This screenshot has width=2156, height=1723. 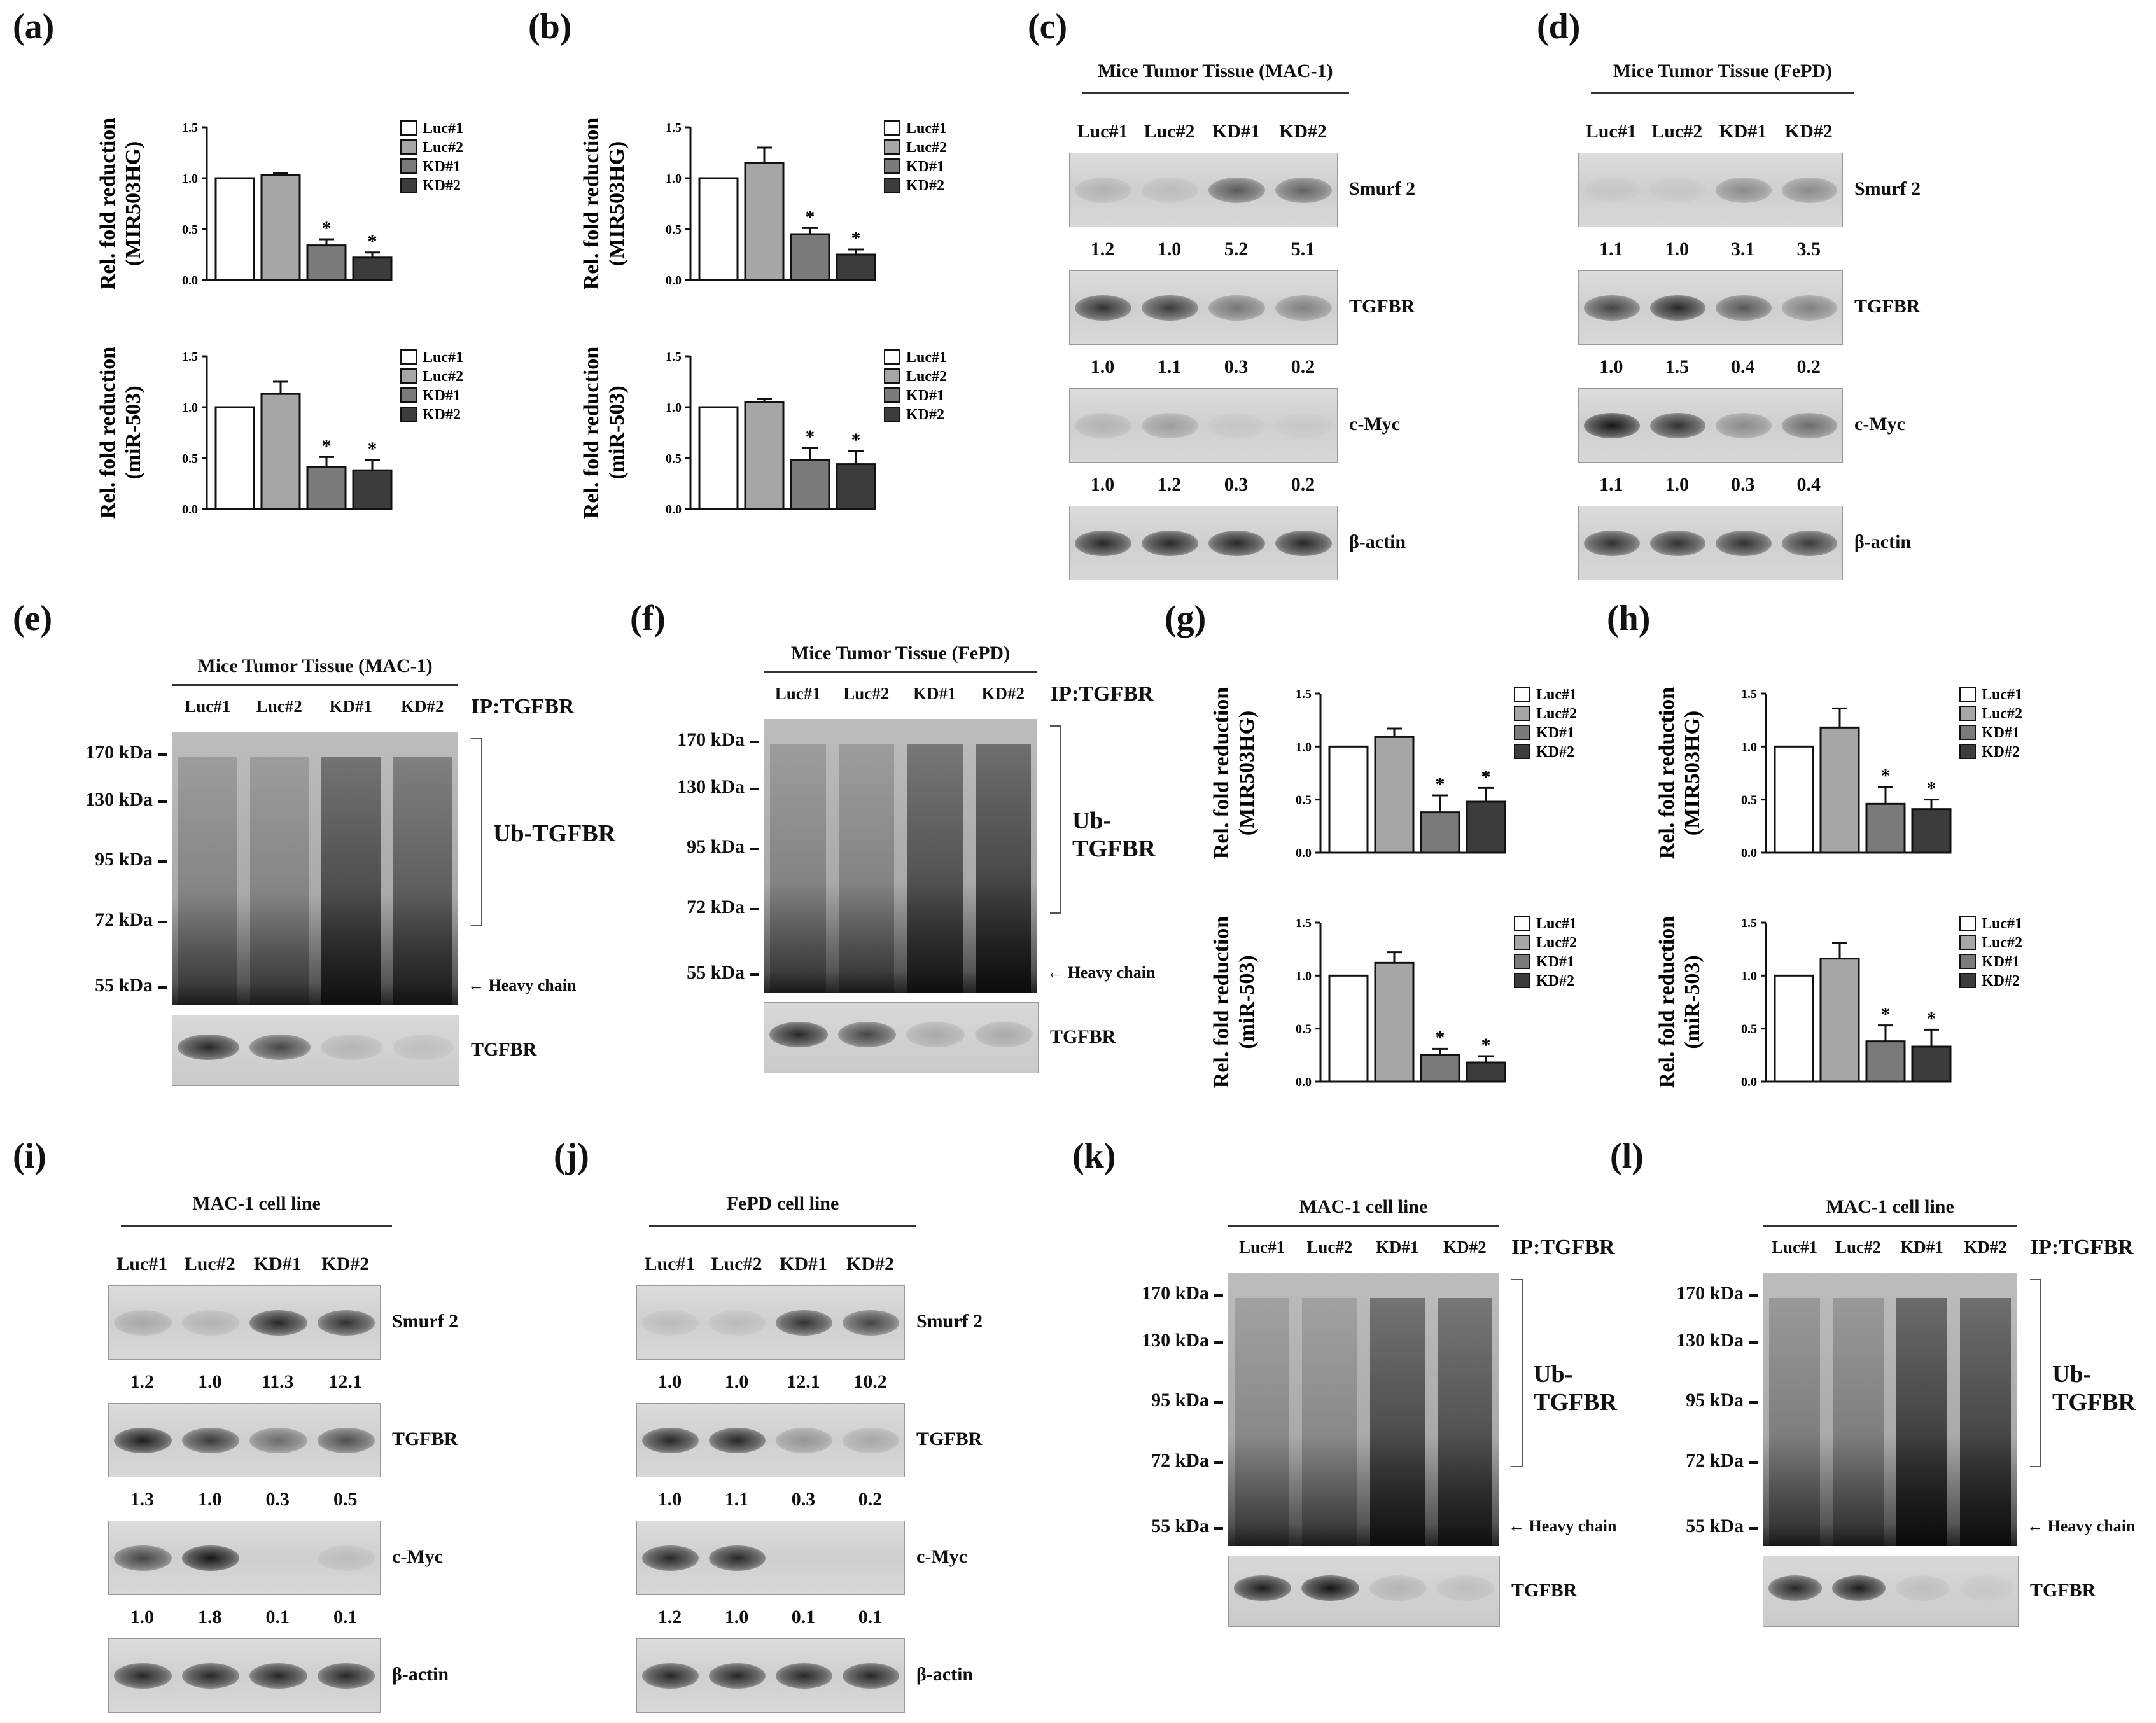 I want to click on y-axis-label: (miR-503), so click(x=617, y=433).